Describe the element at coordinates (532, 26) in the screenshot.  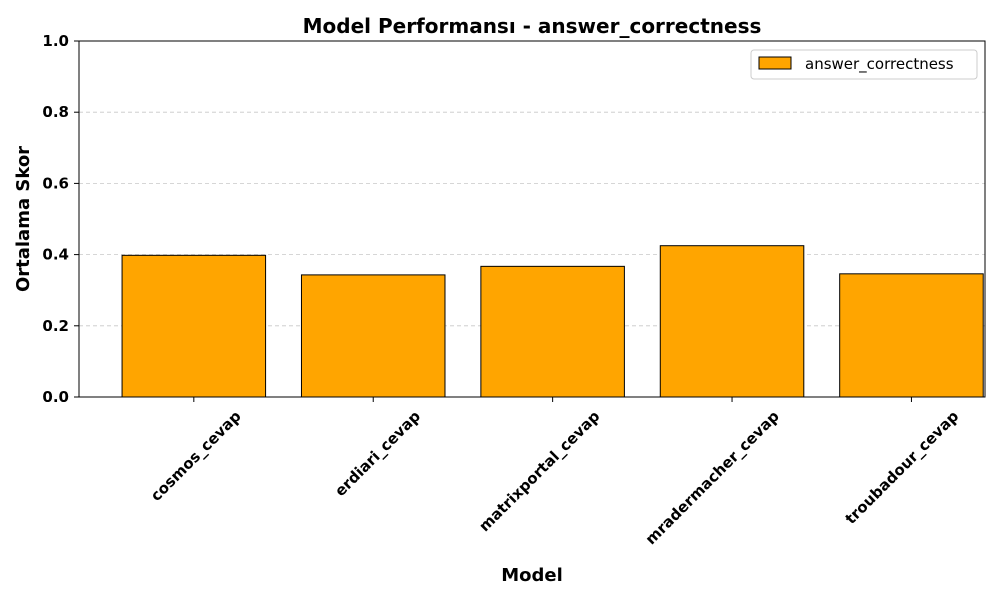
I see `chart-title: Model Performansı - answer_correctness` at that location.